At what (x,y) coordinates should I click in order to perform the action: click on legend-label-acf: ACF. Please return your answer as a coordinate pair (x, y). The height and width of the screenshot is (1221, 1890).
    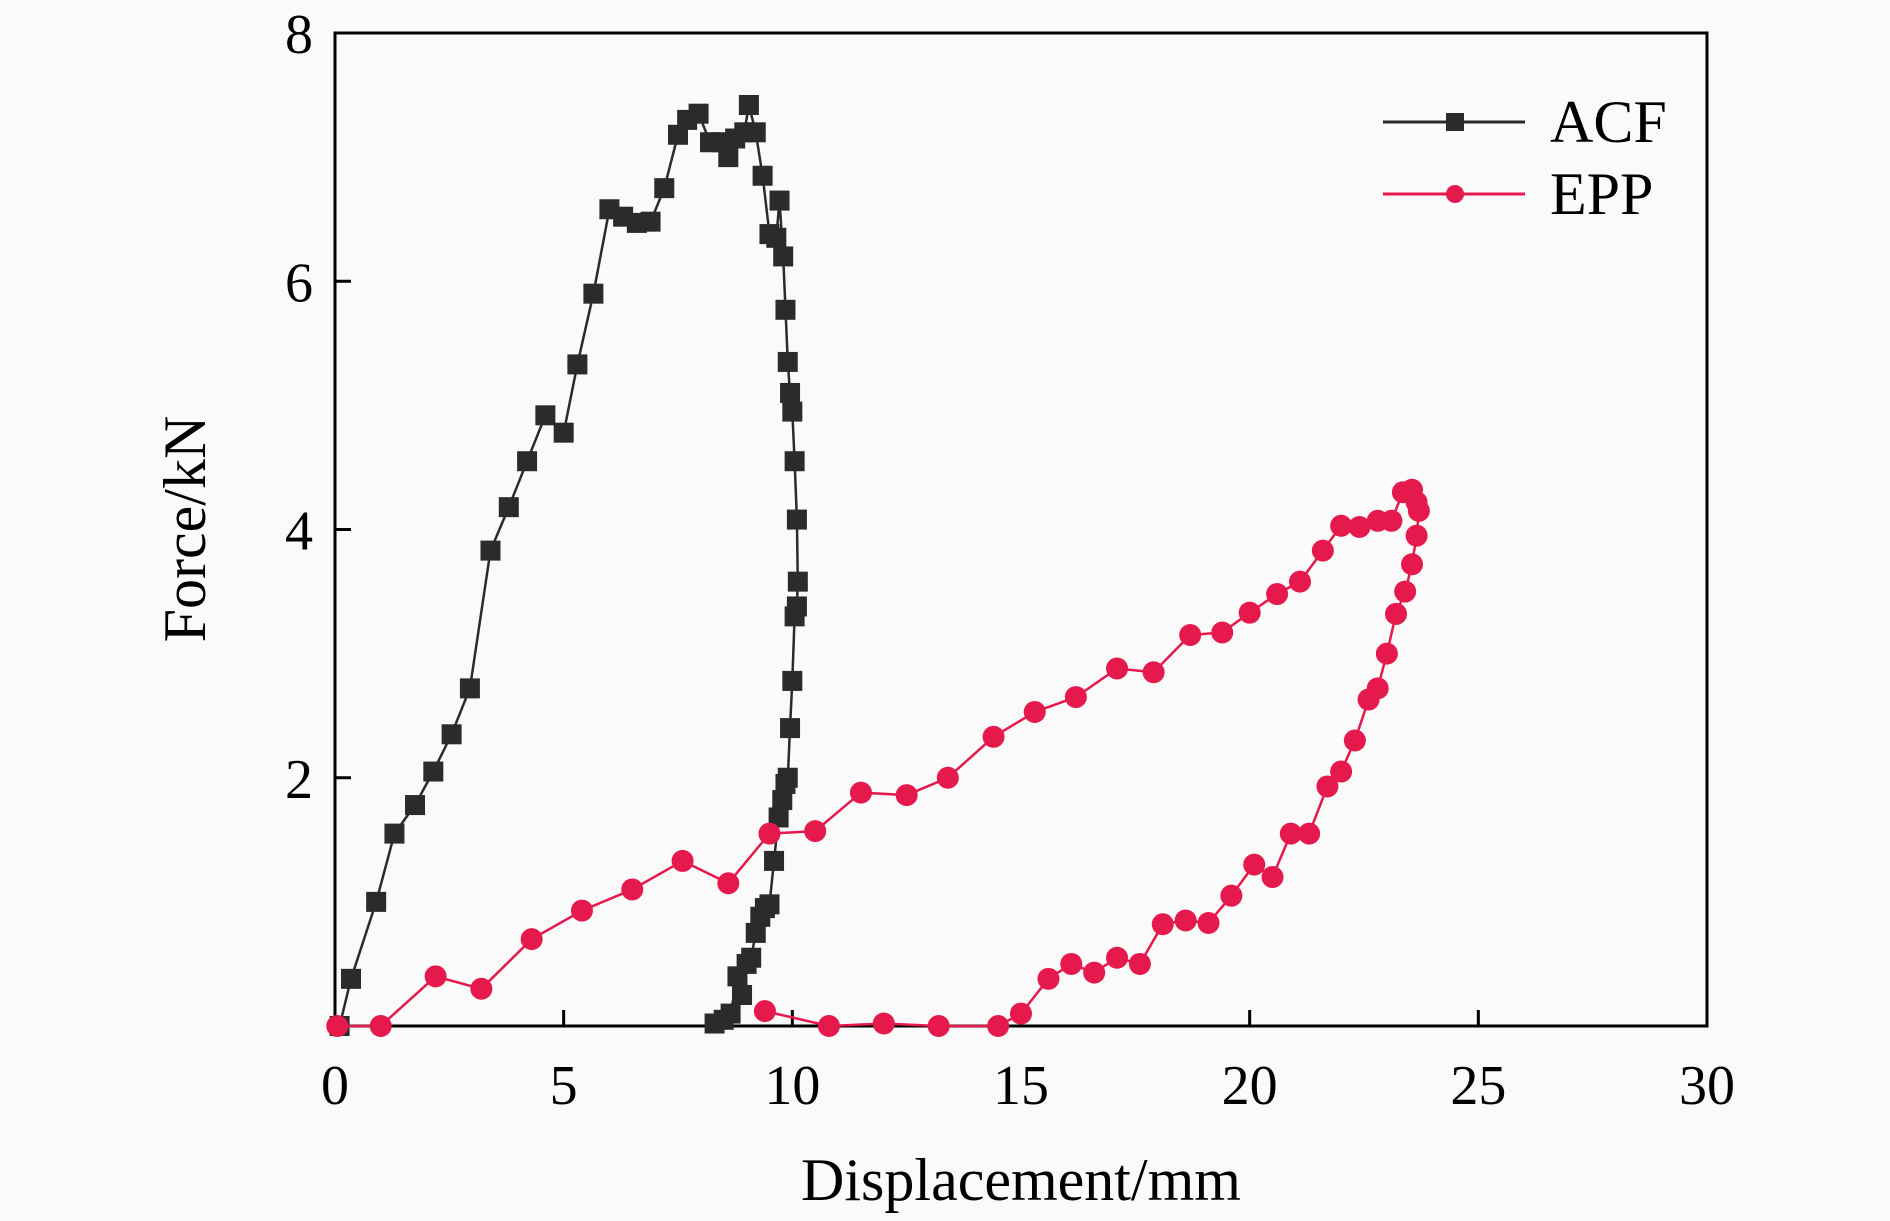
    Looking at the image, I should click on (1608, 122).